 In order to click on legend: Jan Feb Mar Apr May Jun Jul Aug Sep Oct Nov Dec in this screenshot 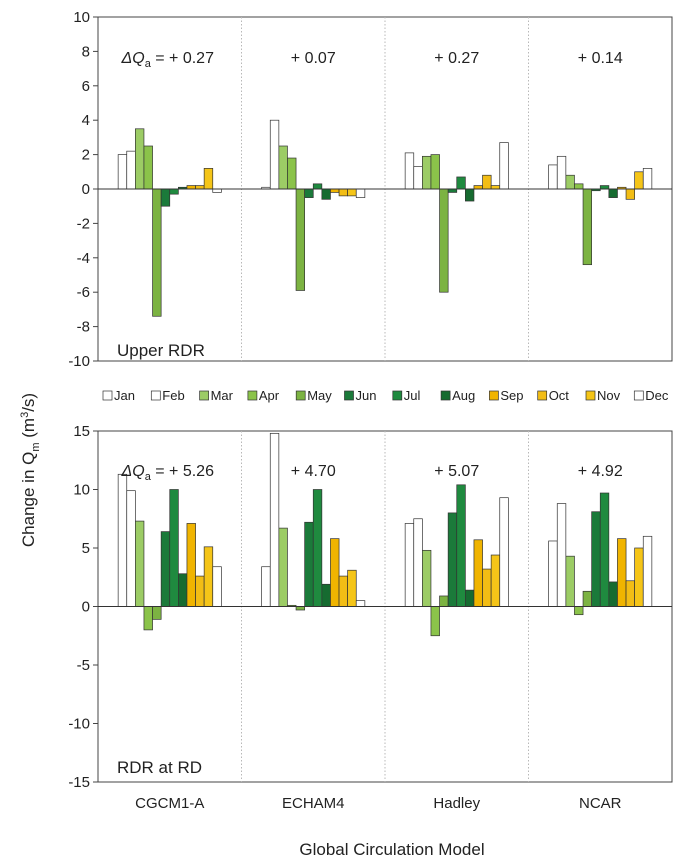, I will do `click(385, 395)`.